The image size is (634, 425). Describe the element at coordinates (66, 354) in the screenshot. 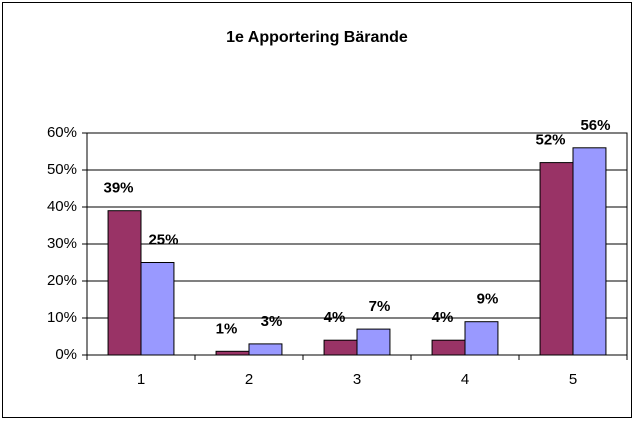

I see `y-tick-label: 0%` at that location.